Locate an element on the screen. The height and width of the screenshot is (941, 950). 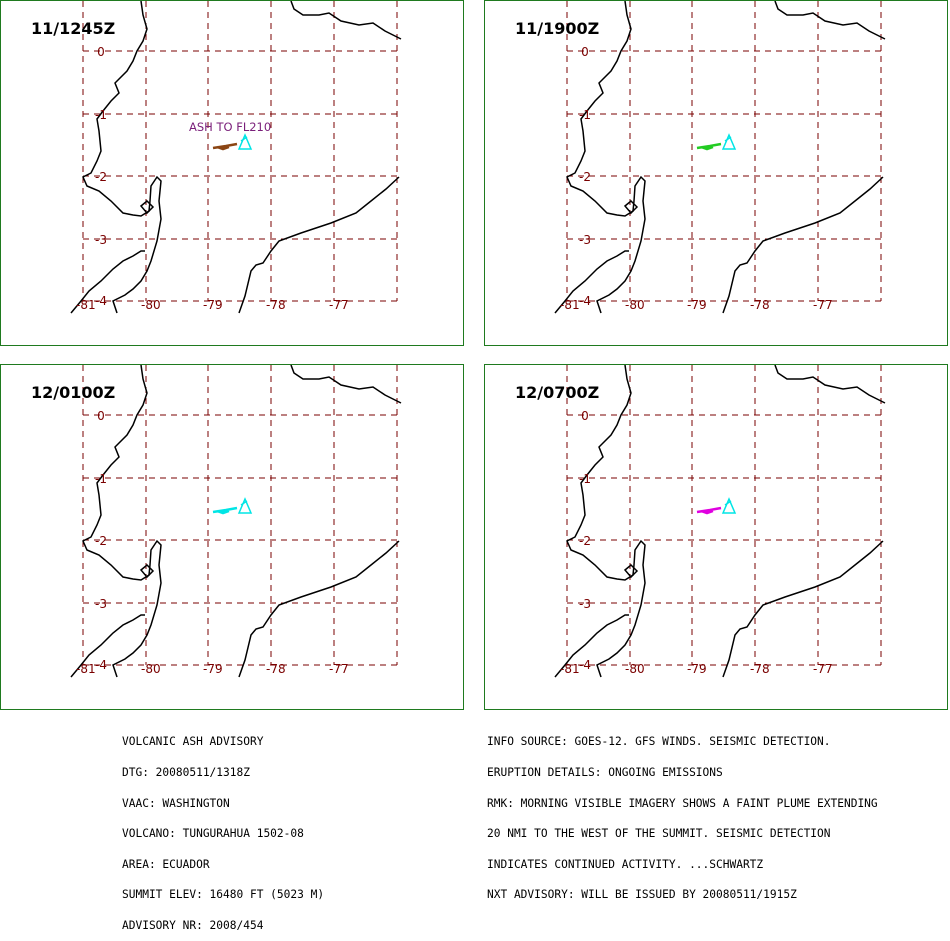
advisory-line: VOLCANO: TUNGURAHUA 1502-08 is located at coordinates (213, 834).